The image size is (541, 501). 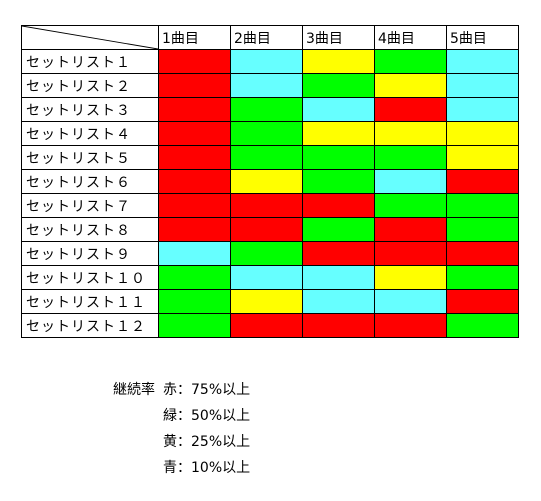 What do you see at coordinates (90, 253) in the screenshot?
I see `setlist-label: セットリスト９` at bounding box center [90, 253].